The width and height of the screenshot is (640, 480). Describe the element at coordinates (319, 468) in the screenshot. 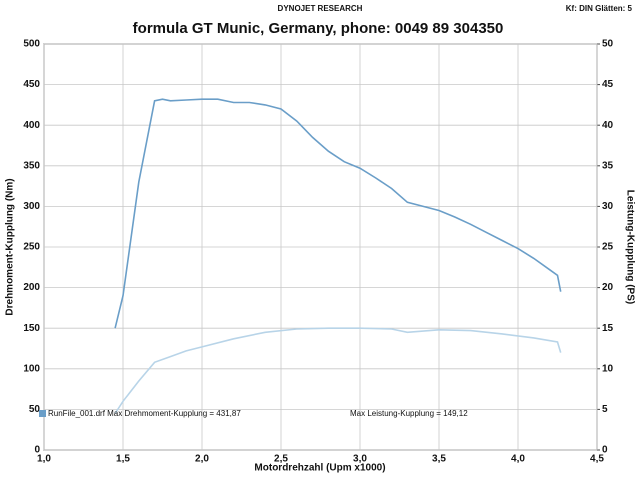

I see `x-axis-label: Motordrehzahl (Upm x1000)` at that location.